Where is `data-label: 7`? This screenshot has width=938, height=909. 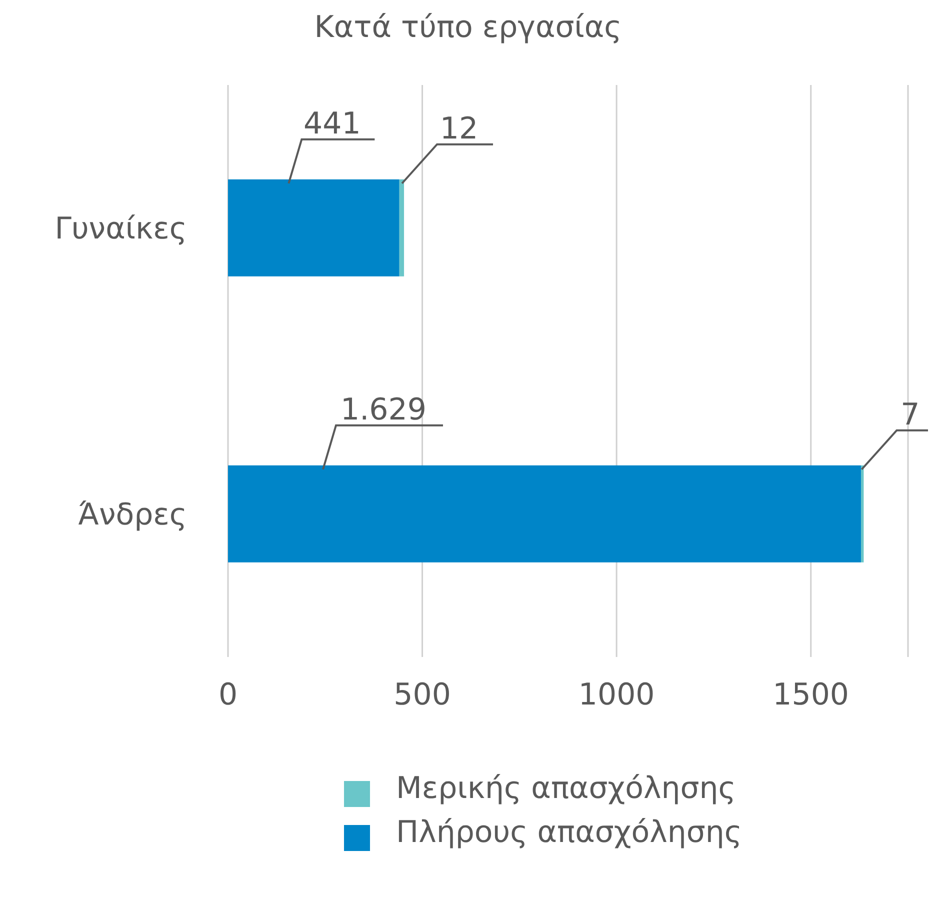
data-label: 7 is located at coordinates (910, 414).